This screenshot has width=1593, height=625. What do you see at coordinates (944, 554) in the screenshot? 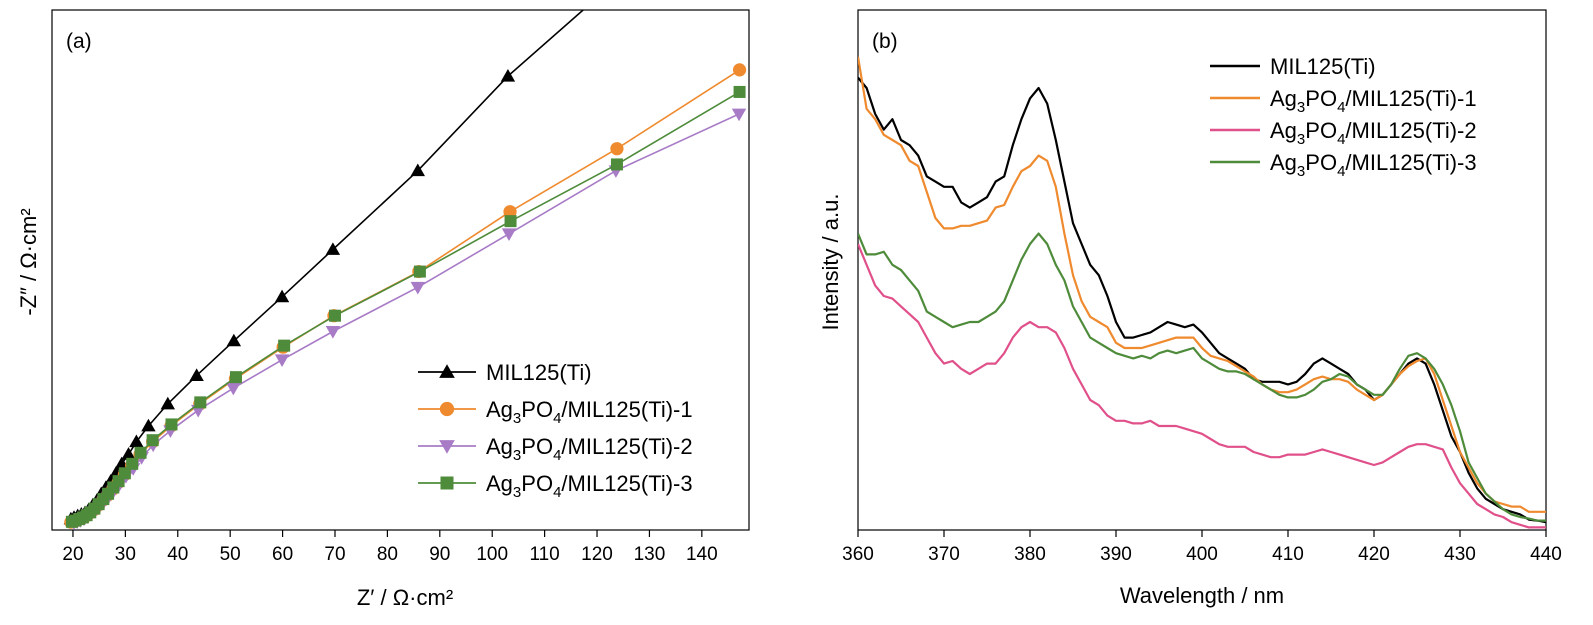
I see `panel-b-x-tick-label: 370` at bounding box center [944, 554].